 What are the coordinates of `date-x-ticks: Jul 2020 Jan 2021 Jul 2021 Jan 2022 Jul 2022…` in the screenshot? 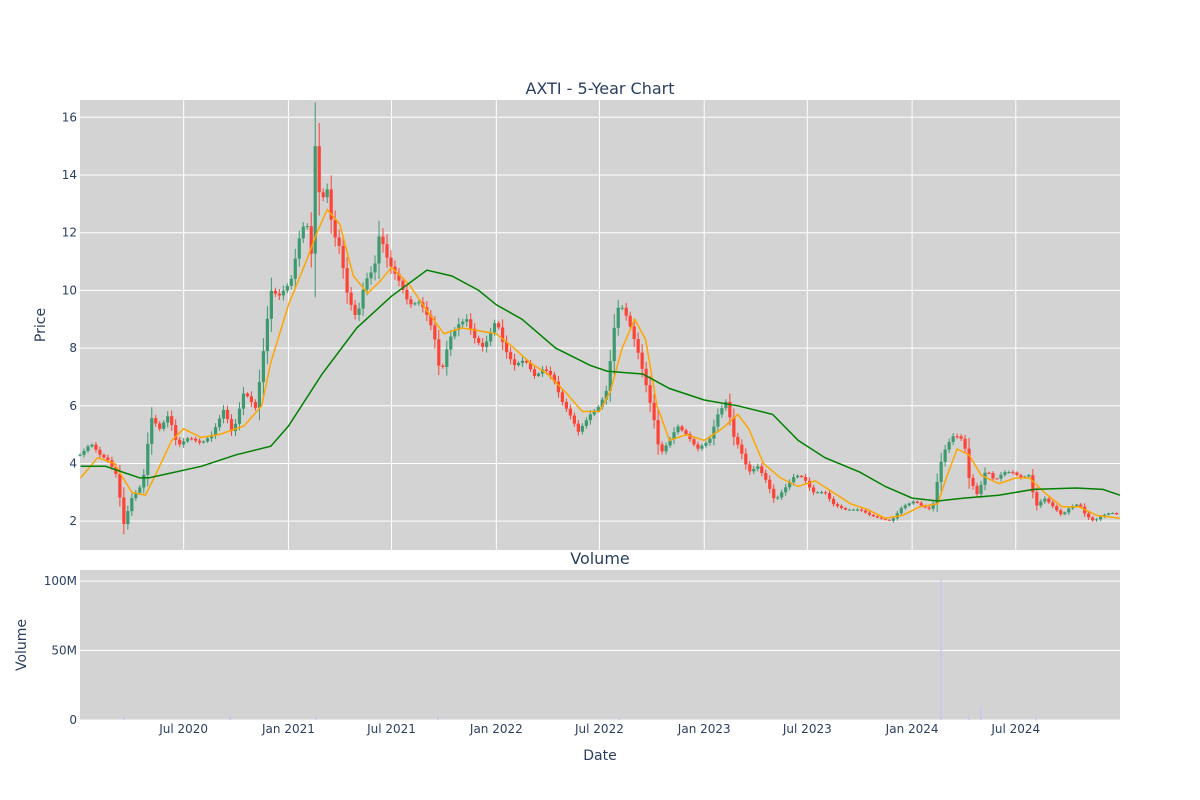 It's located at (599, 729).